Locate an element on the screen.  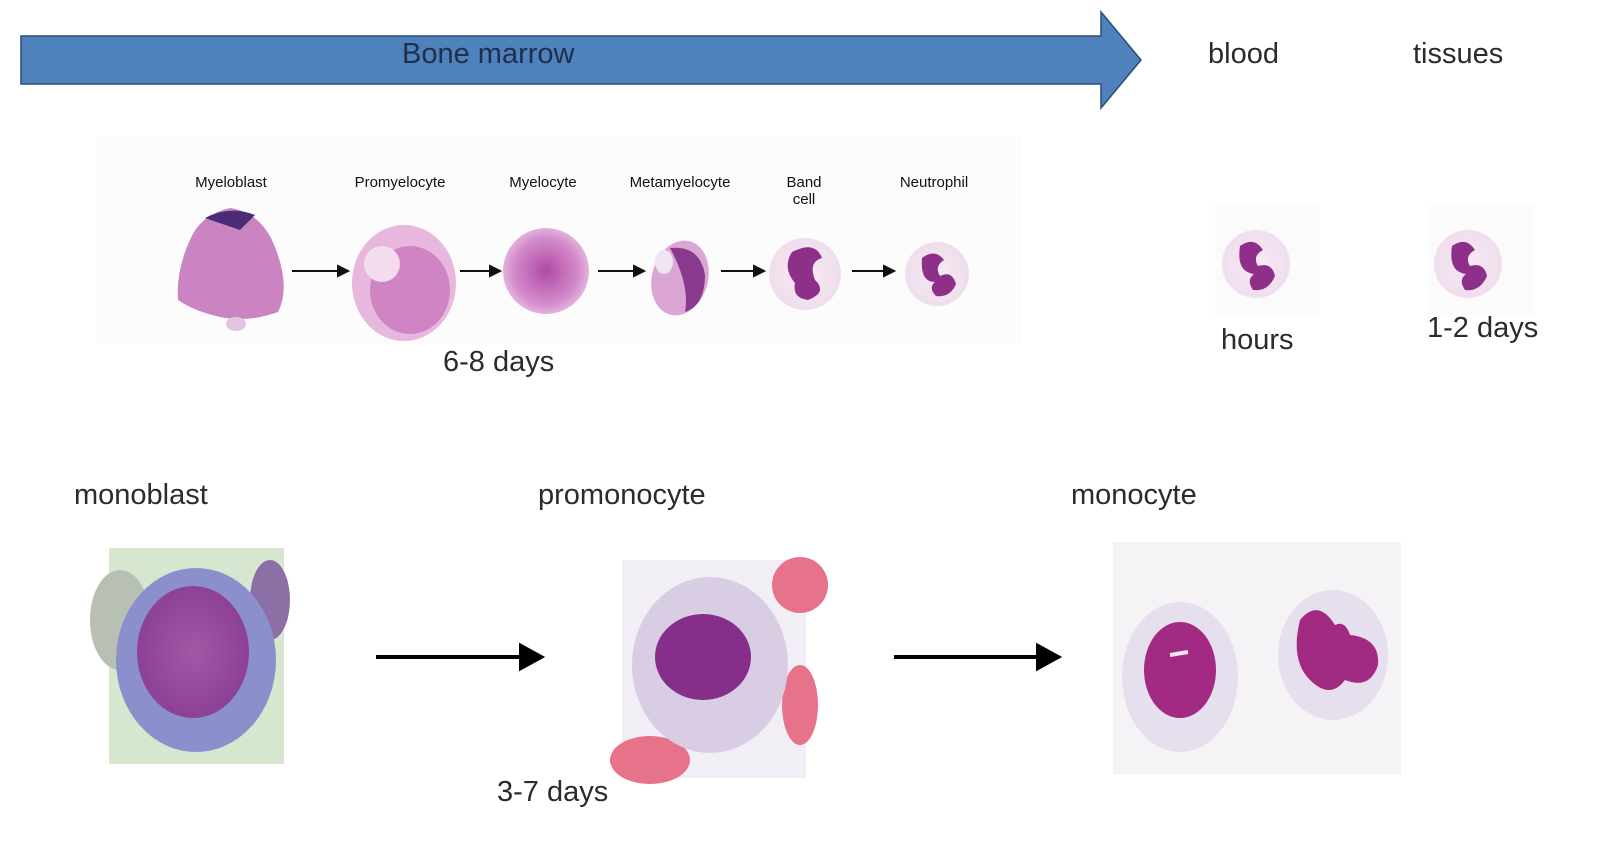
tissue-duration: 1-2 days is located at coordinates (1483, 328).